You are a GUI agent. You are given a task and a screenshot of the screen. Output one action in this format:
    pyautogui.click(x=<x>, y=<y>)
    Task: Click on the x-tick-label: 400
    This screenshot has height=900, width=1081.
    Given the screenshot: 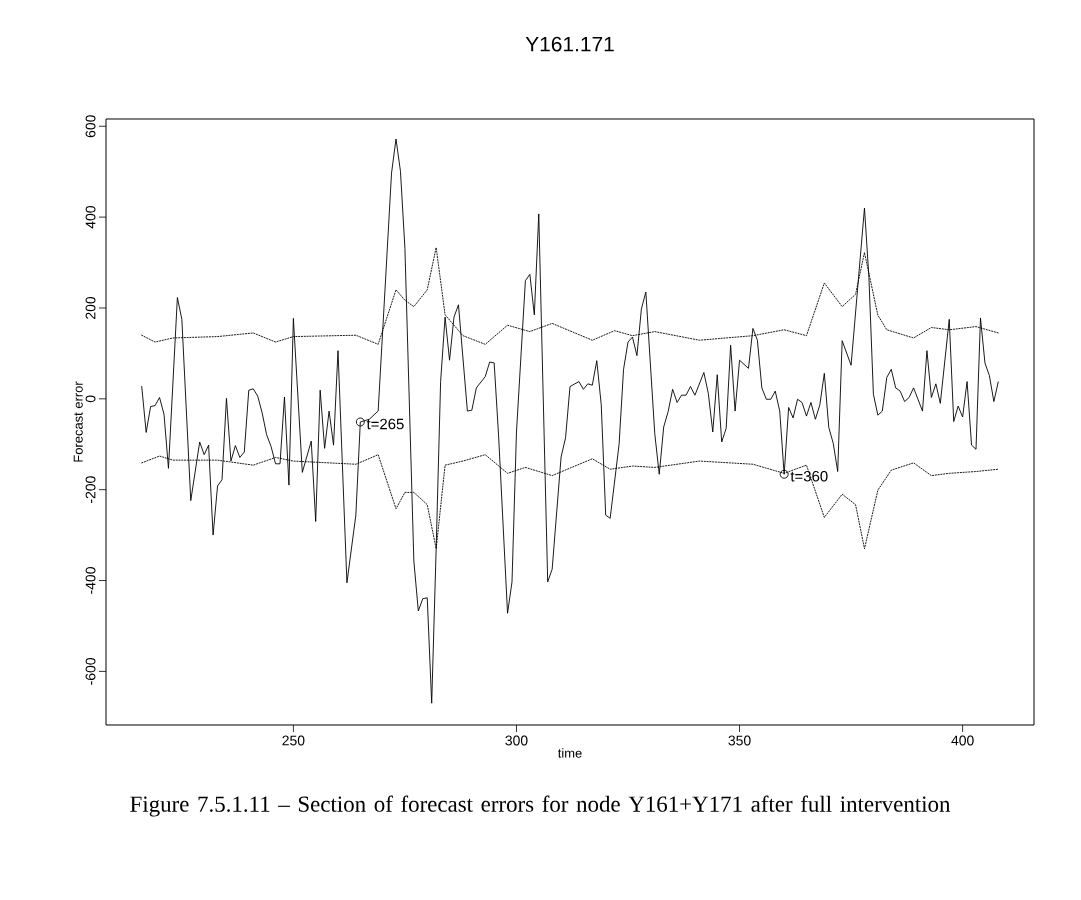 What is the action you would take?
    pyautogui.click(x=962, y=740)
    